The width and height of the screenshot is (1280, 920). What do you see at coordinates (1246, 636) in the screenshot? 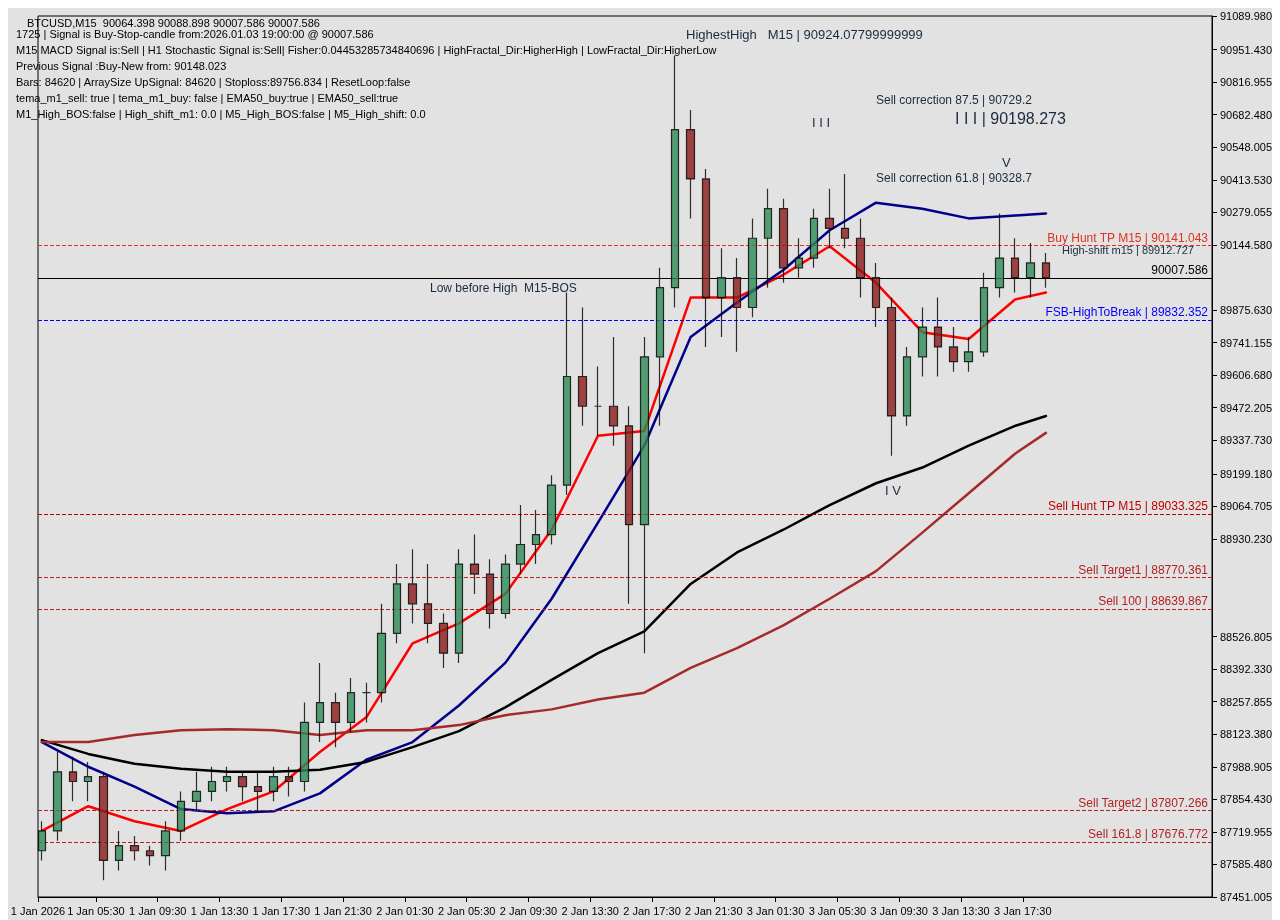
I see `y-tick-label: 88526.805` at bounding box center [1246, 636].